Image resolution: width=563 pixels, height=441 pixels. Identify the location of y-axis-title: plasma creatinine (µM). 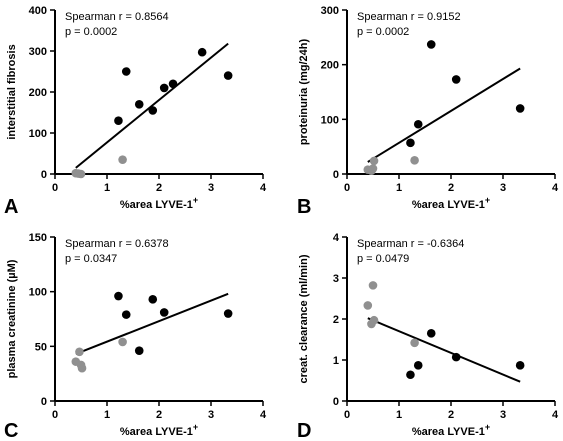
(12, 318).